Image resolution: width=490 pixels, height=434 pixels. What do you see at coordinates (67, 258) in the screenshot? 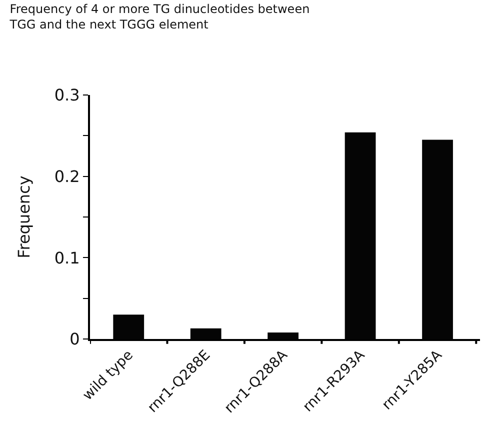
I see `y-tick-label: 0.1` at bounding box center [67, 258].